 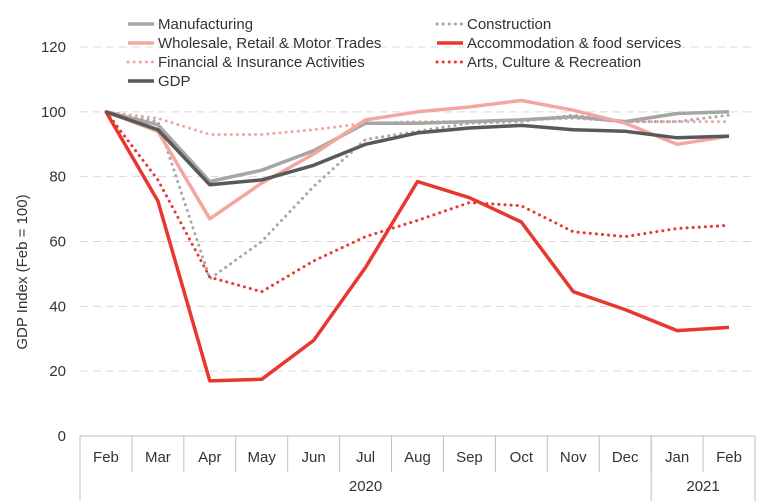 What do you see at coordinates (573, 457) in the screenshot?
I see `x-tick-label: Nov` at bounding box center [573, 457].